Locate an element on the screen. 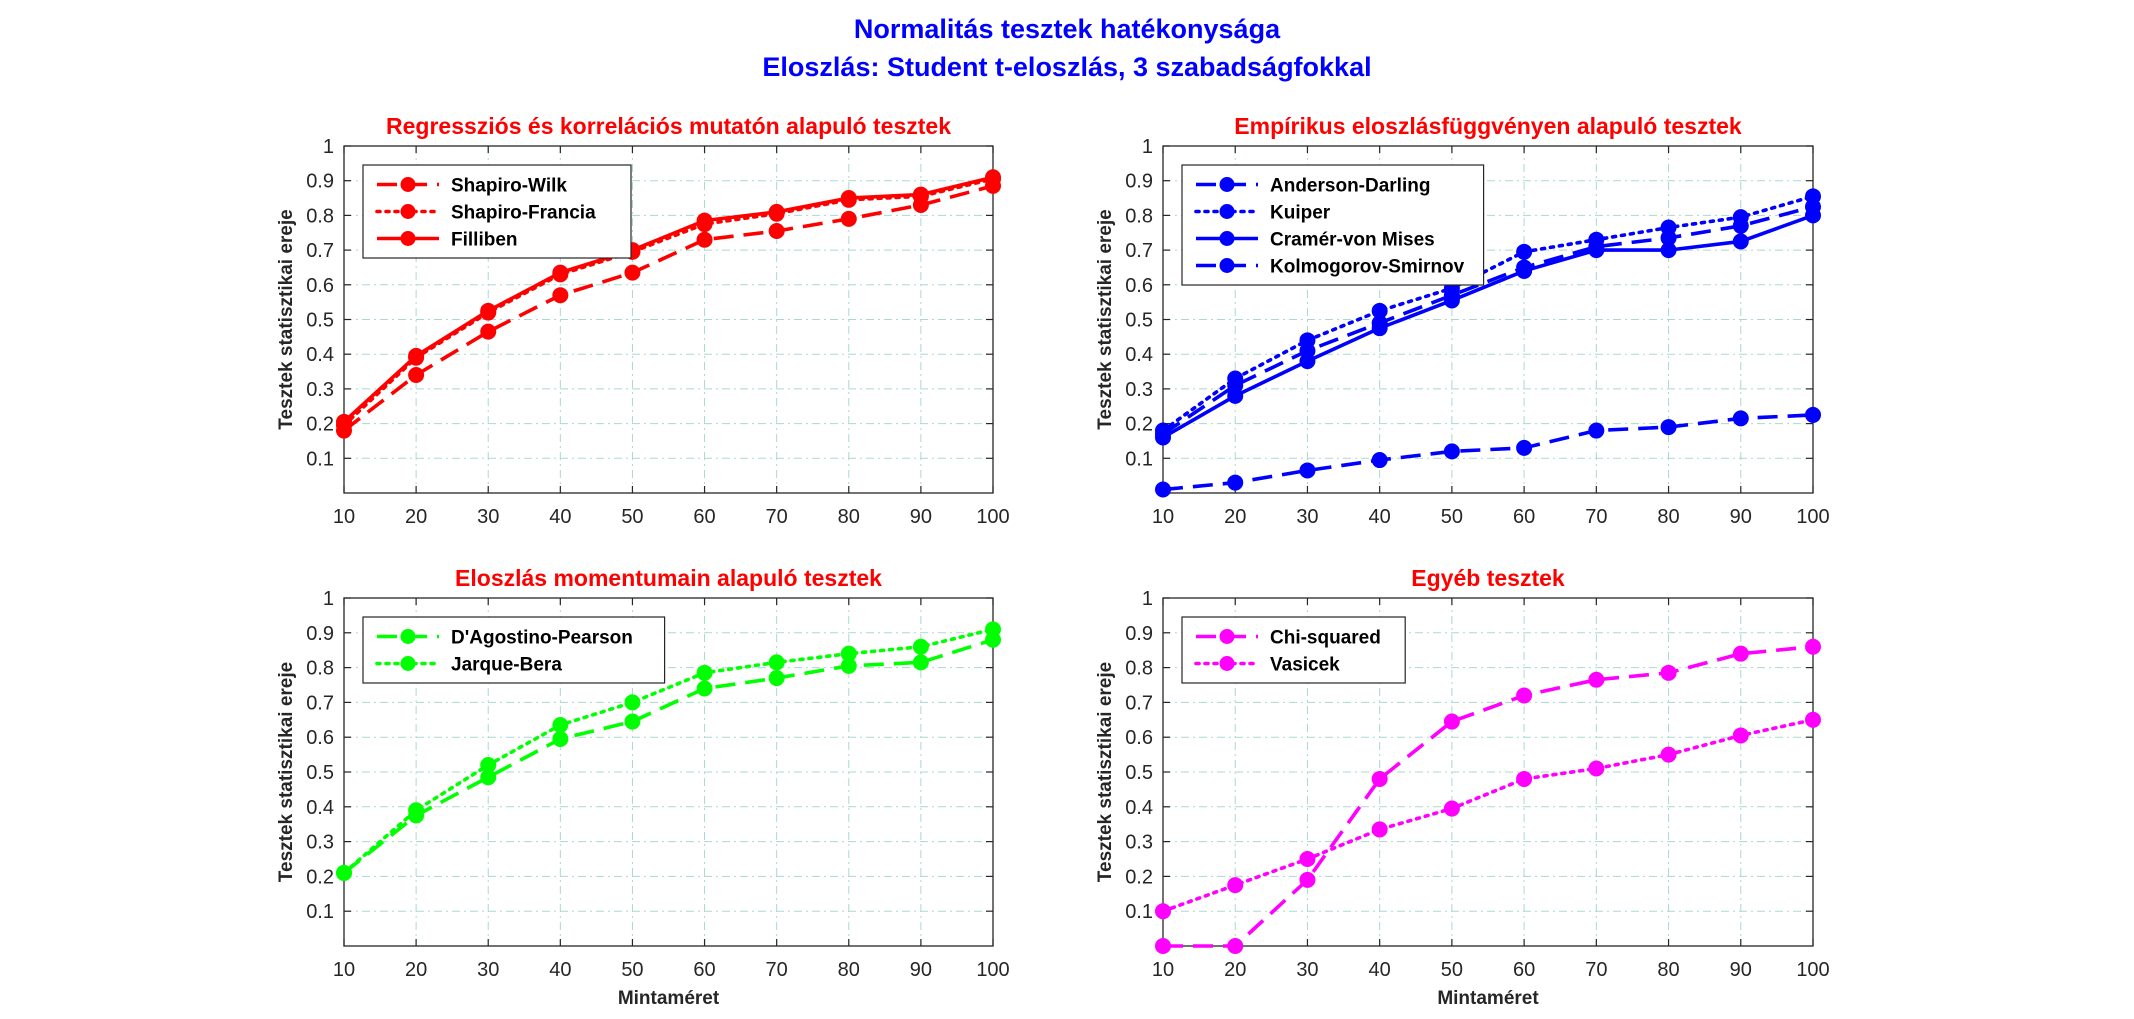 The width and height of the screenshot is (2134, 1019). x-tick-label: 40 is located at coordinates (560, 517).